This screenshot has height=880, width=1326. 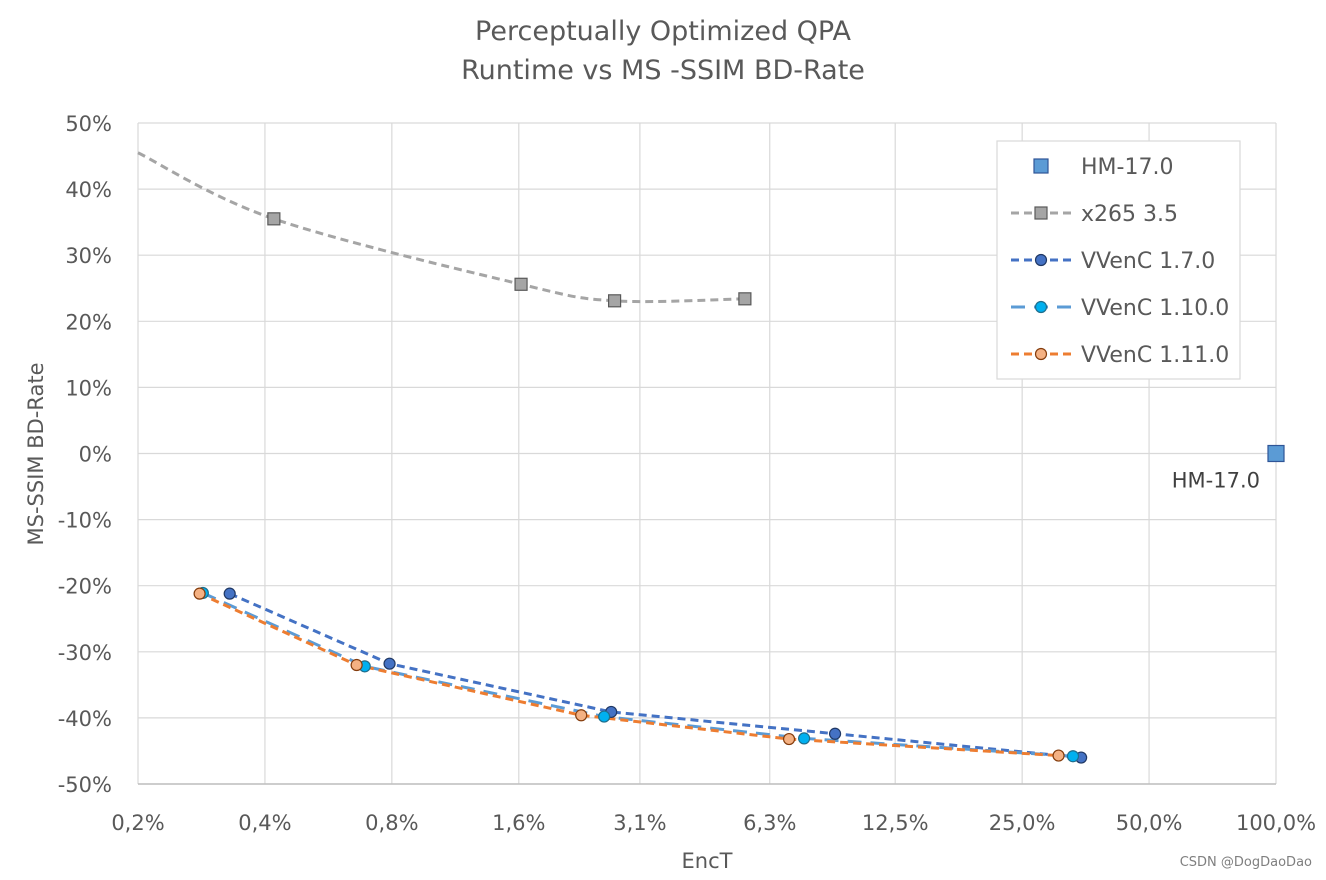 What do you see at coordinates (769, 823) in the screenshot?
I see `x-tick-label: 6,3%` at bounding box center [769, 823].